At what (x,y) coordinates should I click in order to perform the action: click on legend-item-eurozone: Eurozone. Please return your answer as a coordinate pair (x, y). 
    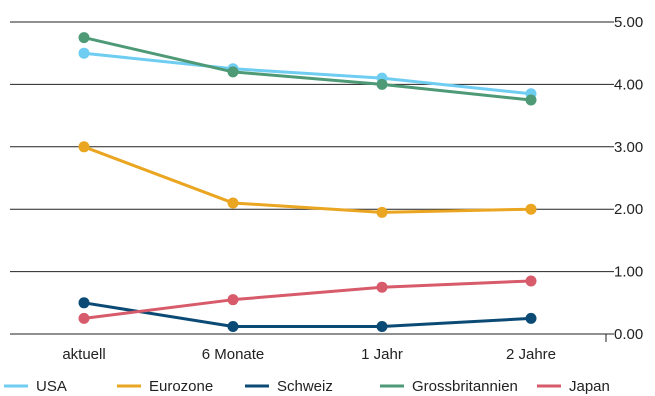
    Looking at the image, I should click on (165, 386).